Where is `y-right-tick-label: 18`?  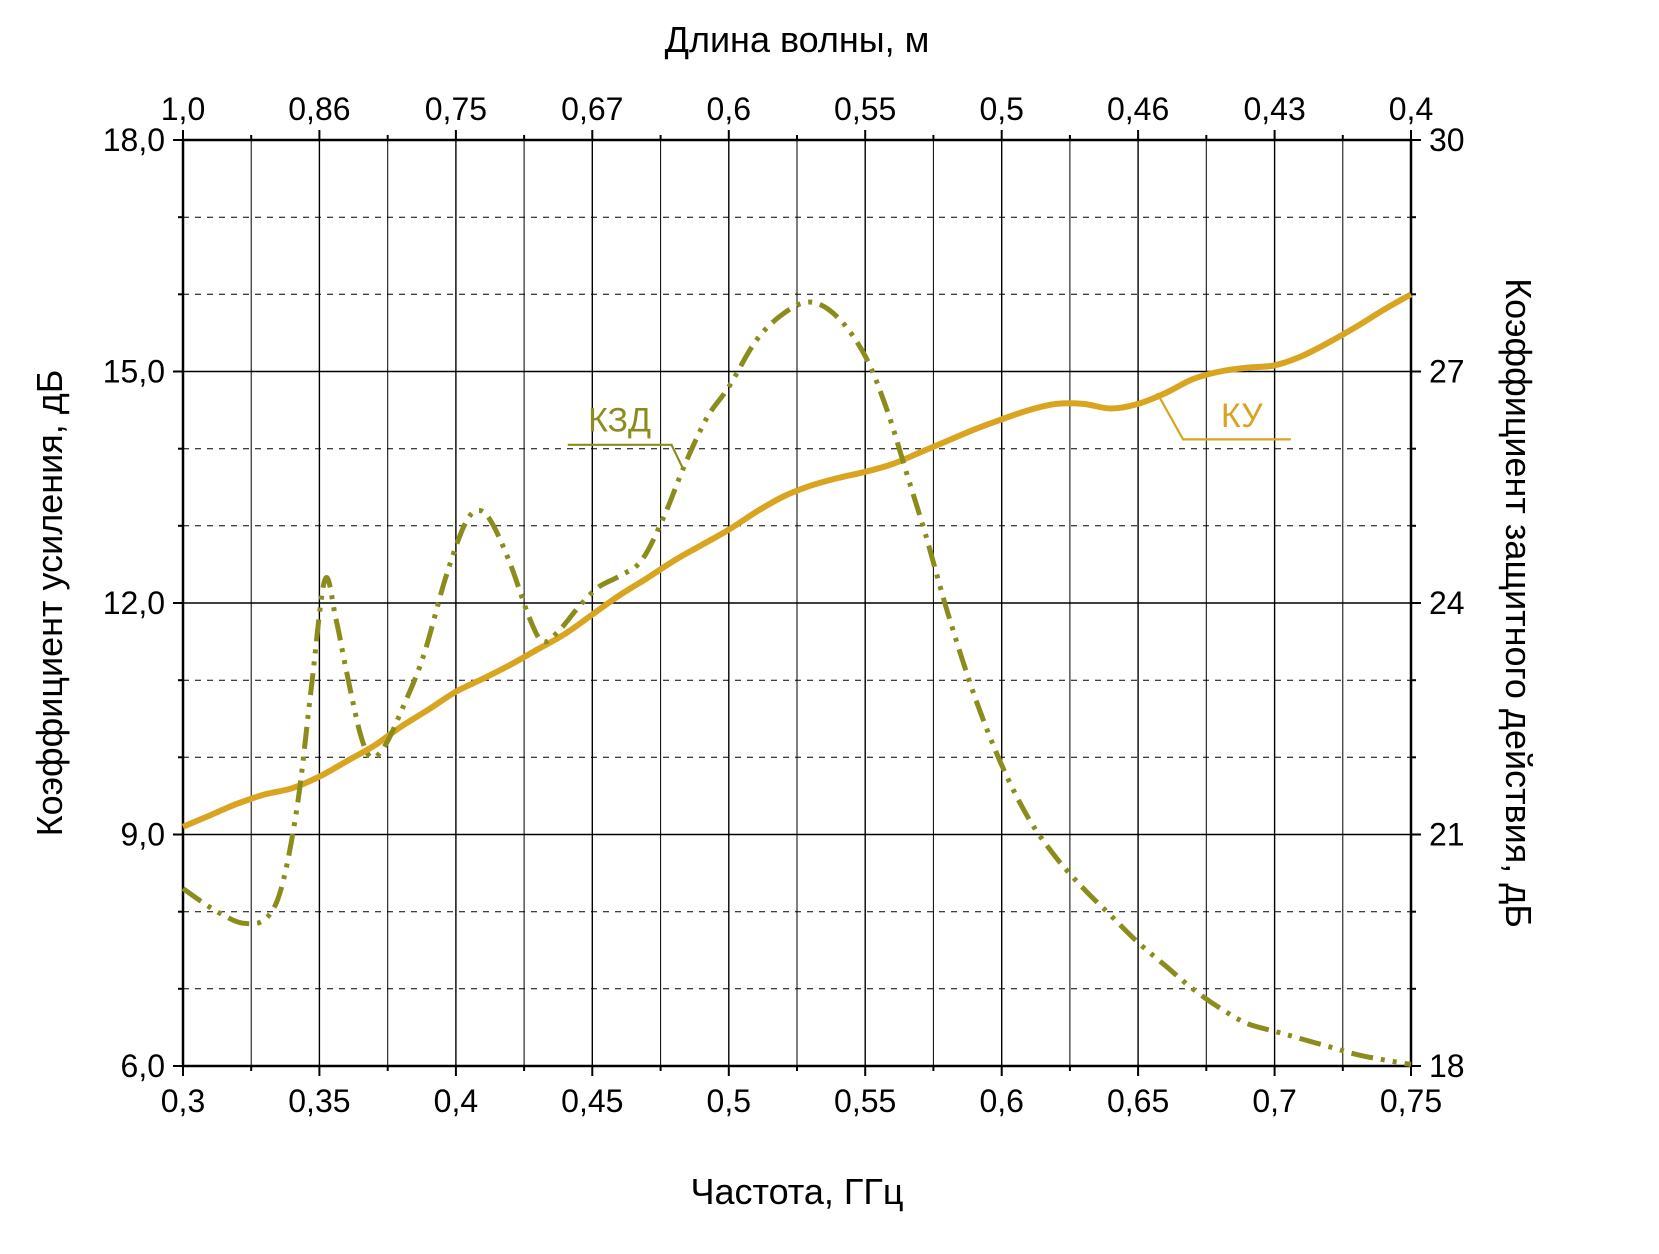 y-right-tick-label: 18 is located at coordinates (1447, 1066).